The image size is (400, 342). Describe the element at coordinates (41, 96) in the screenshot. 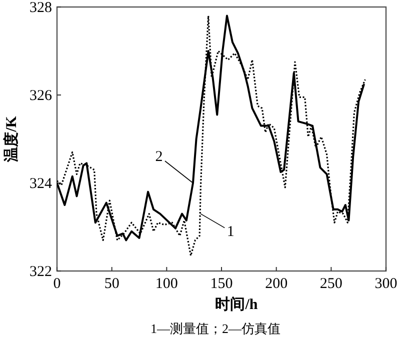

I see `y-tick-label: 326` at that location.